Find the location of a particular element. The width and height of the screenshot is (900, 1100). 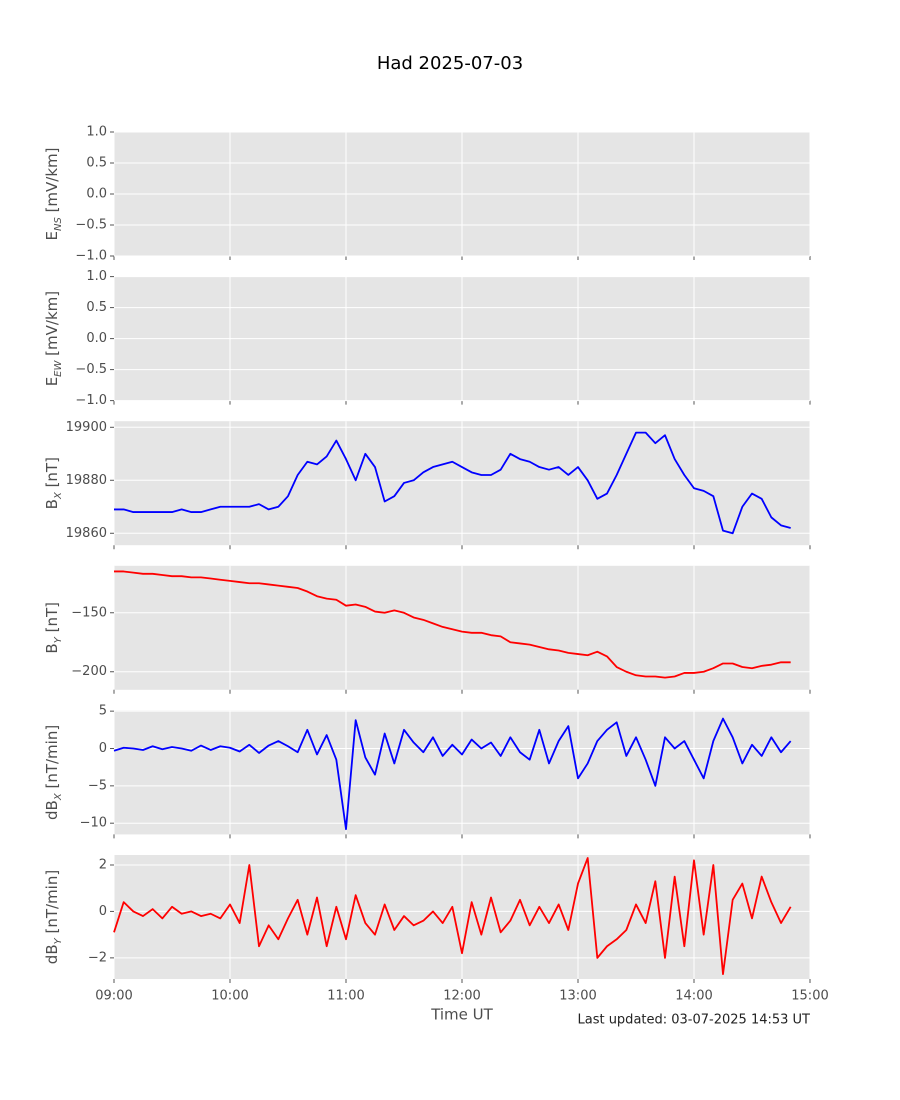

y-axis-label: BX [nT] is located at coordinates (53, 483).